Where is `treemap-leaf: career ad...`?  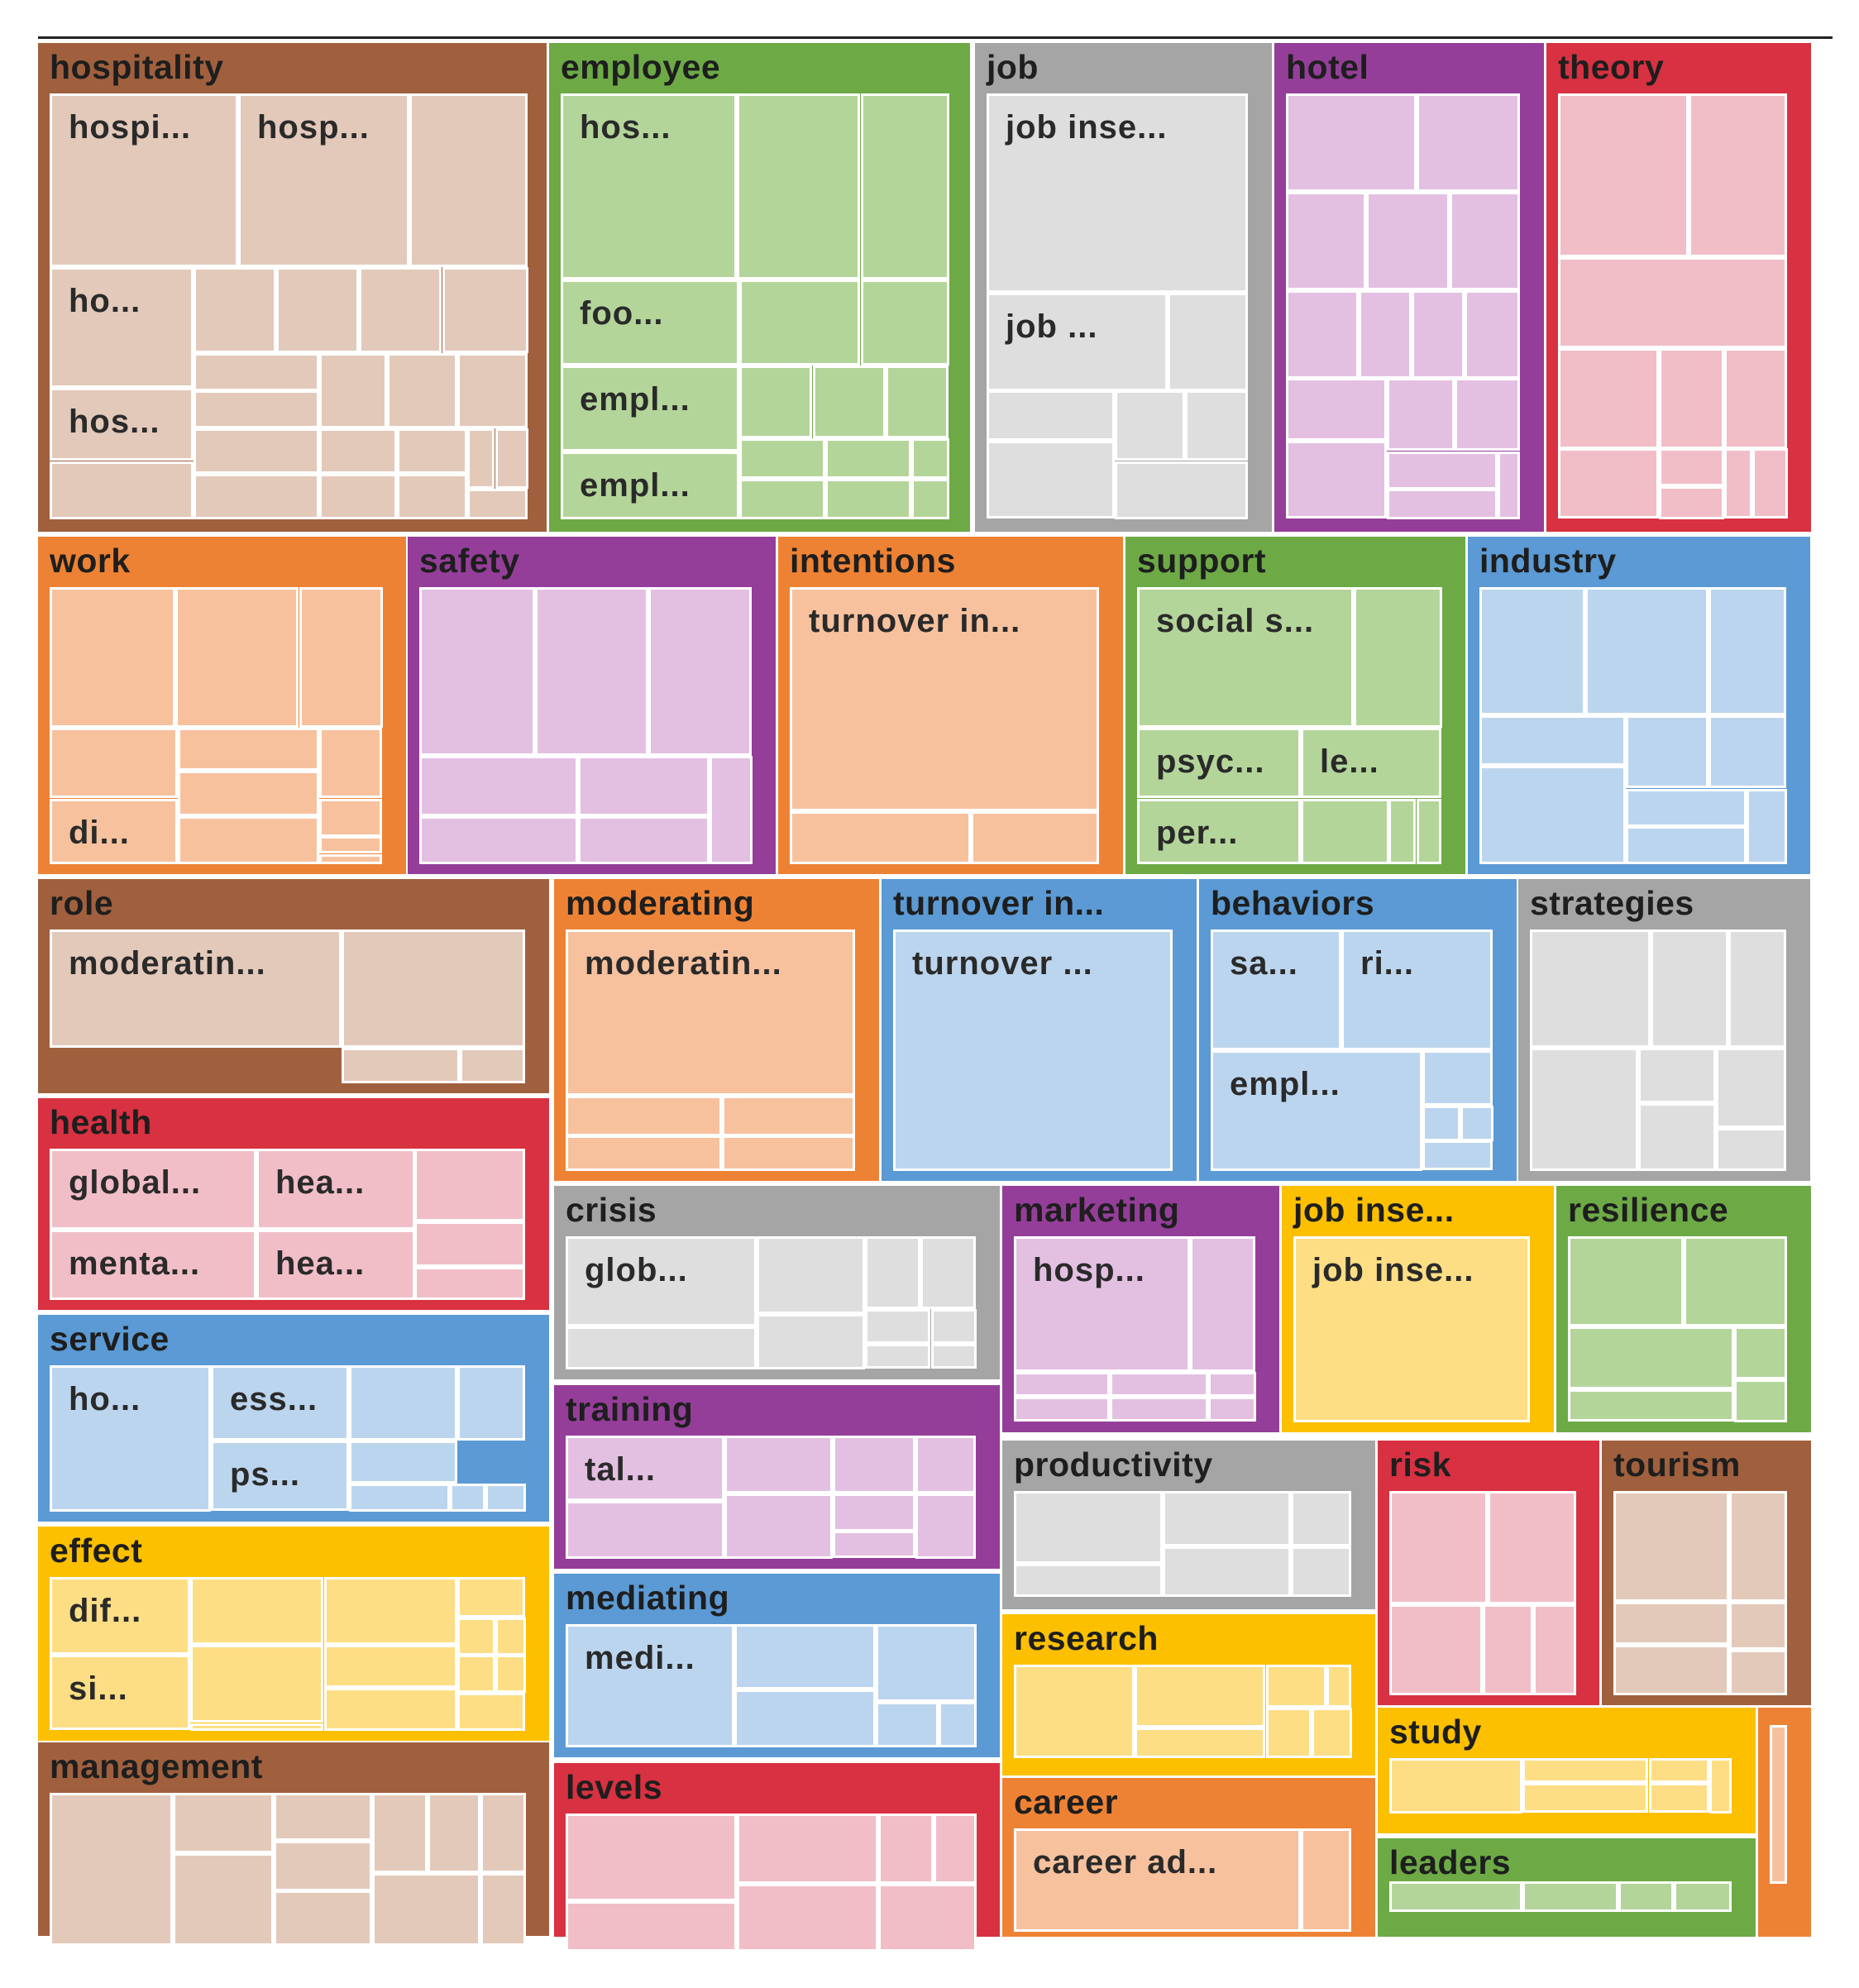 treemap-leaf: career ad... is located at coordinates (1157, 1880).